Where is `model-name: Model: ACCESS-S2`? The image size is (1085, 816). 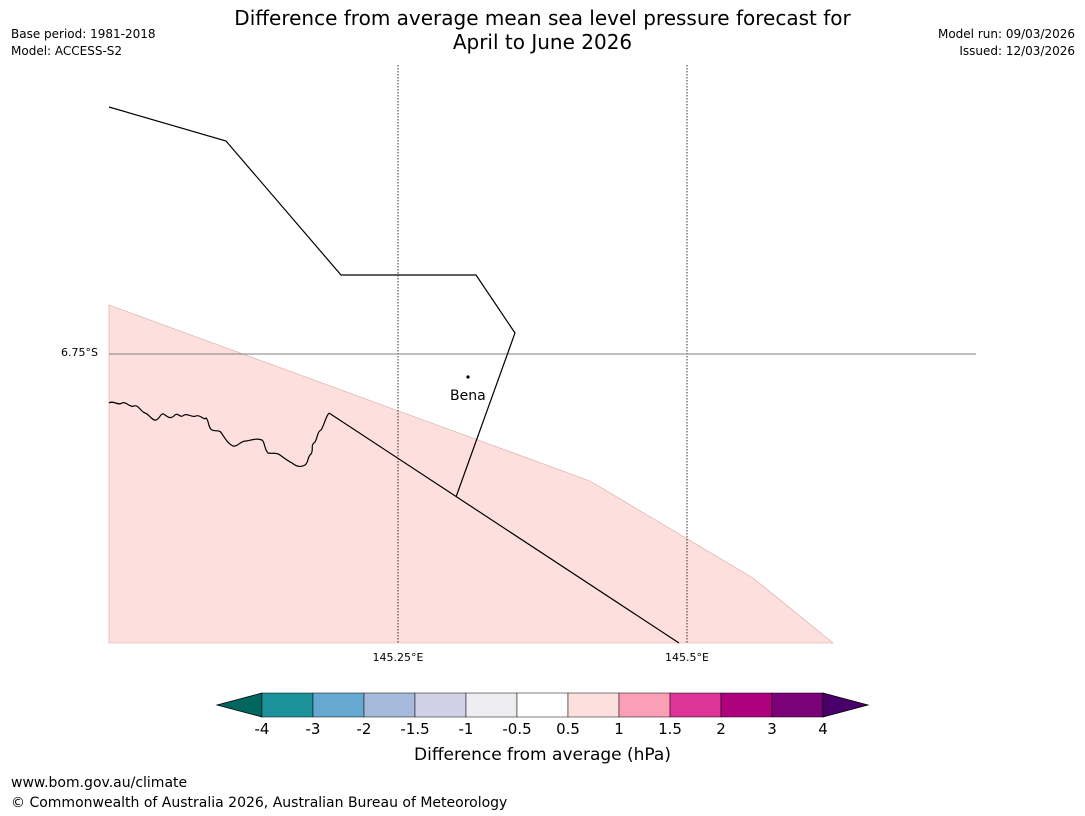 model-name: Model: ACCESS-S2 is located at coordinates (67, 51).